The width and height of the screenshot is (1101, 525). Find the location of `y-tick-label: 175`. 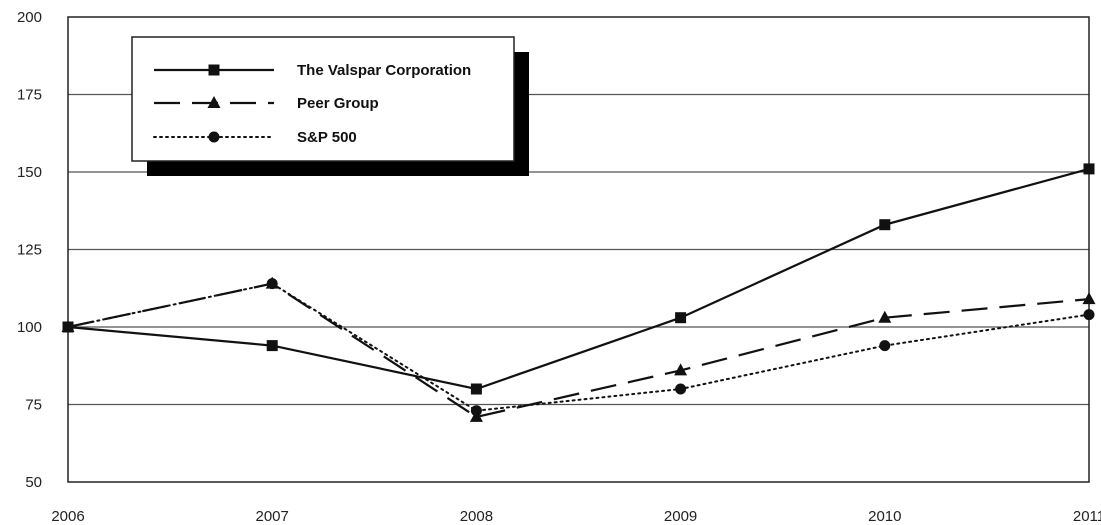

y-tick-label: 175 is located at coordinates (29, 95).